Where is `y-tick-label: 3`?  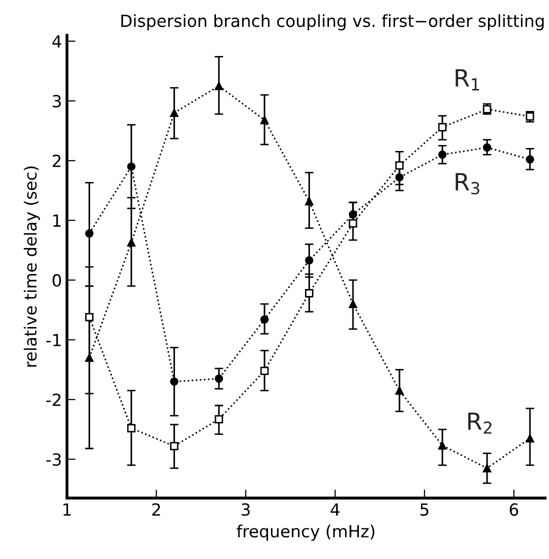
y-tick-label: 3 is located at coordinates (56, 101).